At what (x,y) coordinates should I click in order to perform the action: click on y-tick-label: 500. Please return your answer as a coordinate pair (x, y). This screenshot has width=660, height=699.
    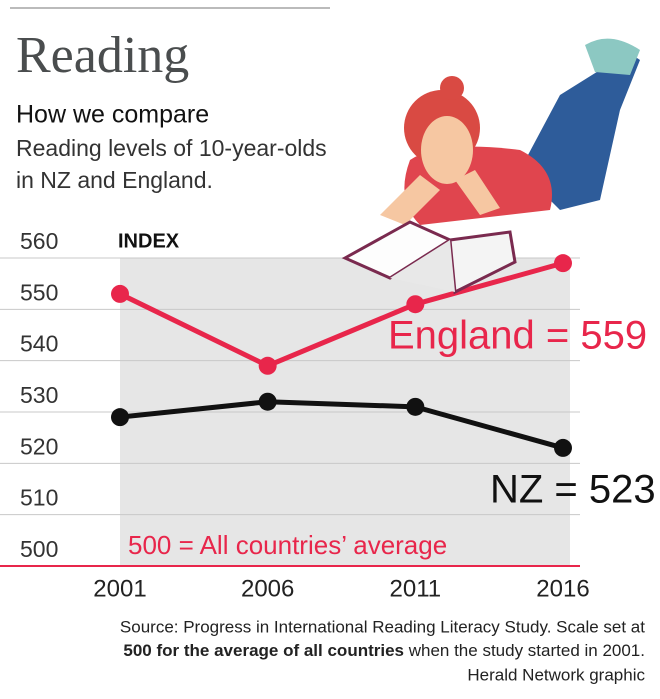
    Looking at the image, I should click on (39, 549).